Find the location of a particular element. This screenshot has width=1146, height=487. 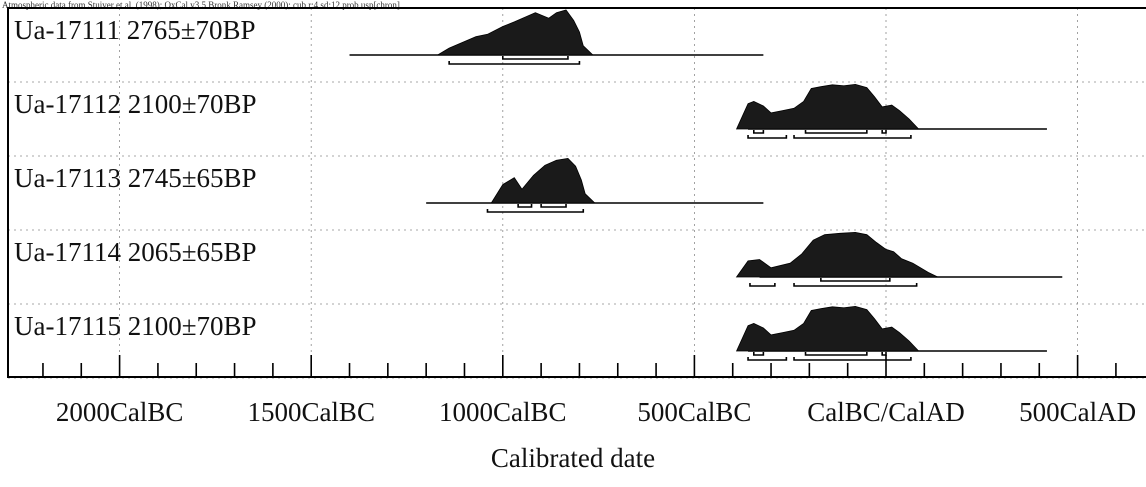

x-tick-label: 1500CalBC is located at coordinates (311, 412).